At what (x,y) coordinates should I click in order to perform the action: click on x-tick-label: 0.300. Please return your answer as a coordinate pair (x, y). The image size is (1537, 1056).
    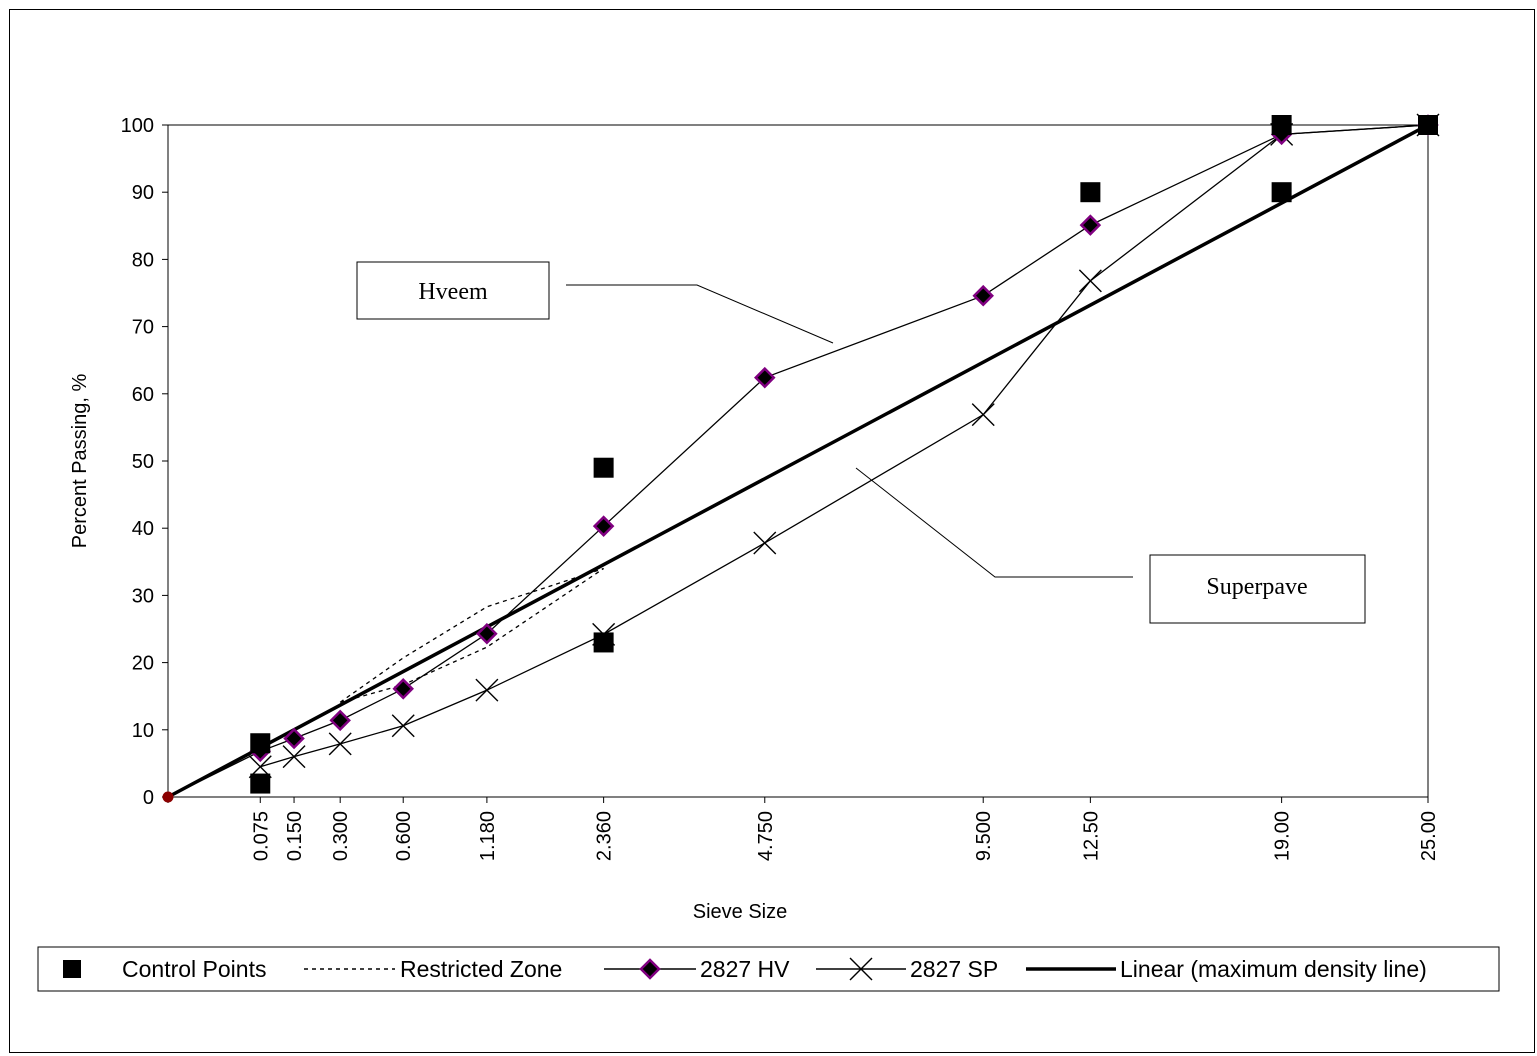
    Looking at the image, I should click on (341, 836).